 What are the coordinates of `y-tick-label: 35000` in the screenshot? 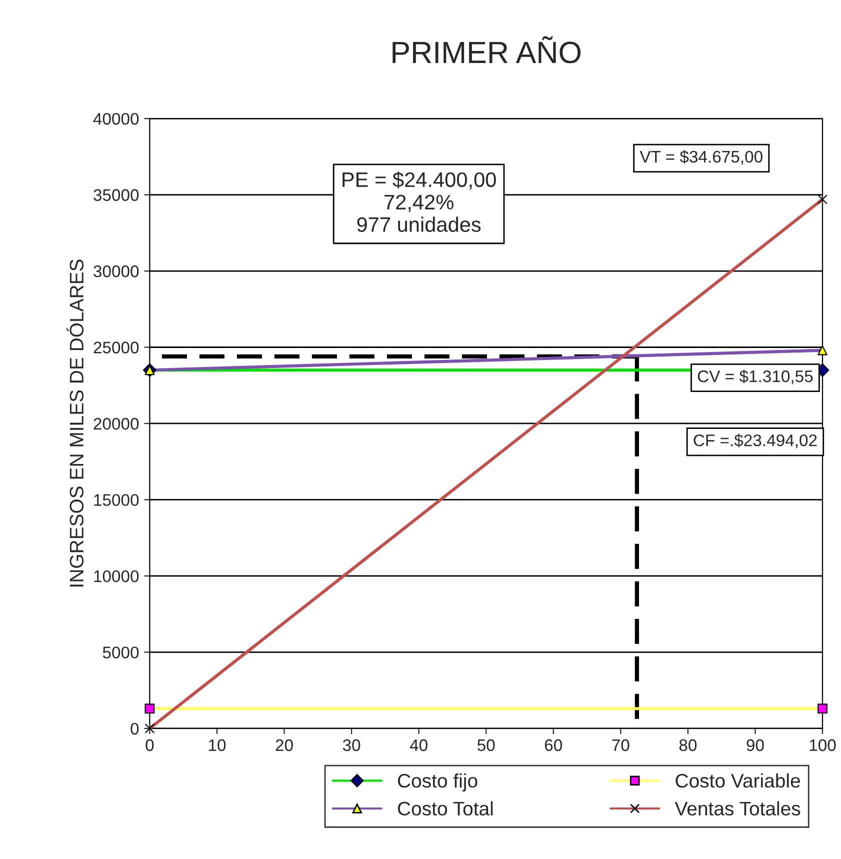 It's located at (116, 195).